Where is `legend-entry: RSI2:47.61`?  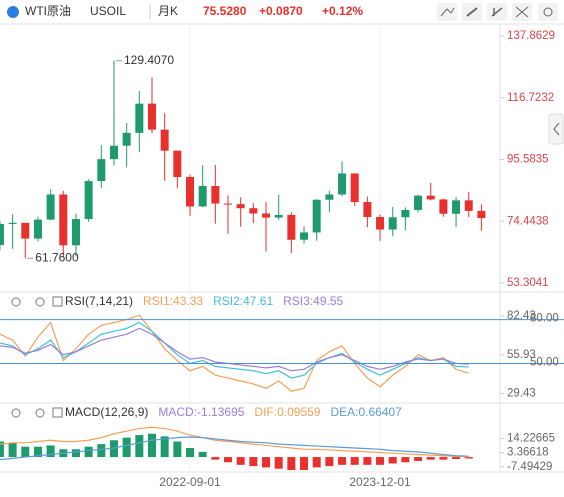 legend-entry: RSI2:47.61 is located at coordinates (243, 301).